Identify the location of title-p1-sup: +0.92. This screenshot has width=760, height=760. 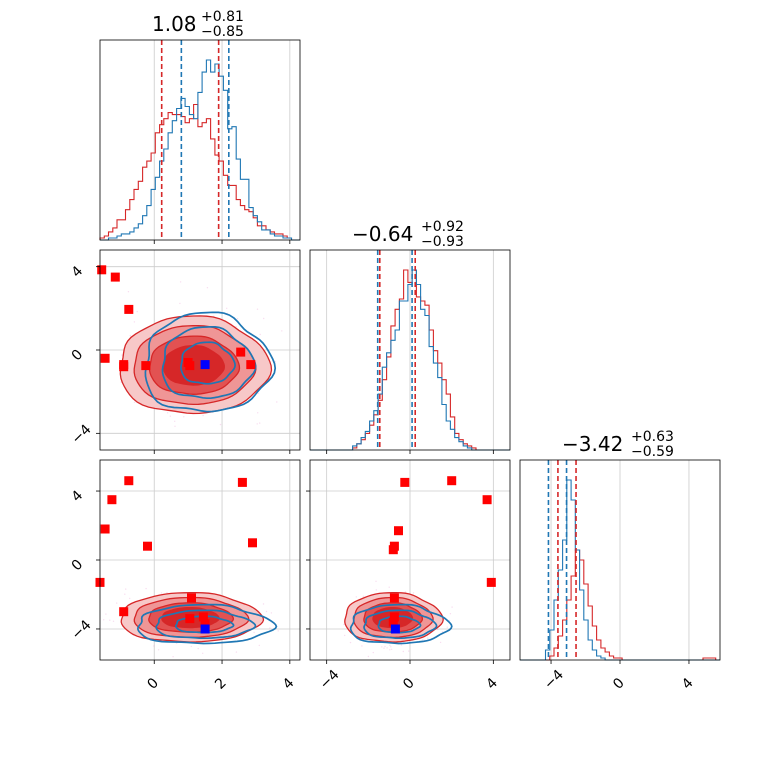
(442, 227).